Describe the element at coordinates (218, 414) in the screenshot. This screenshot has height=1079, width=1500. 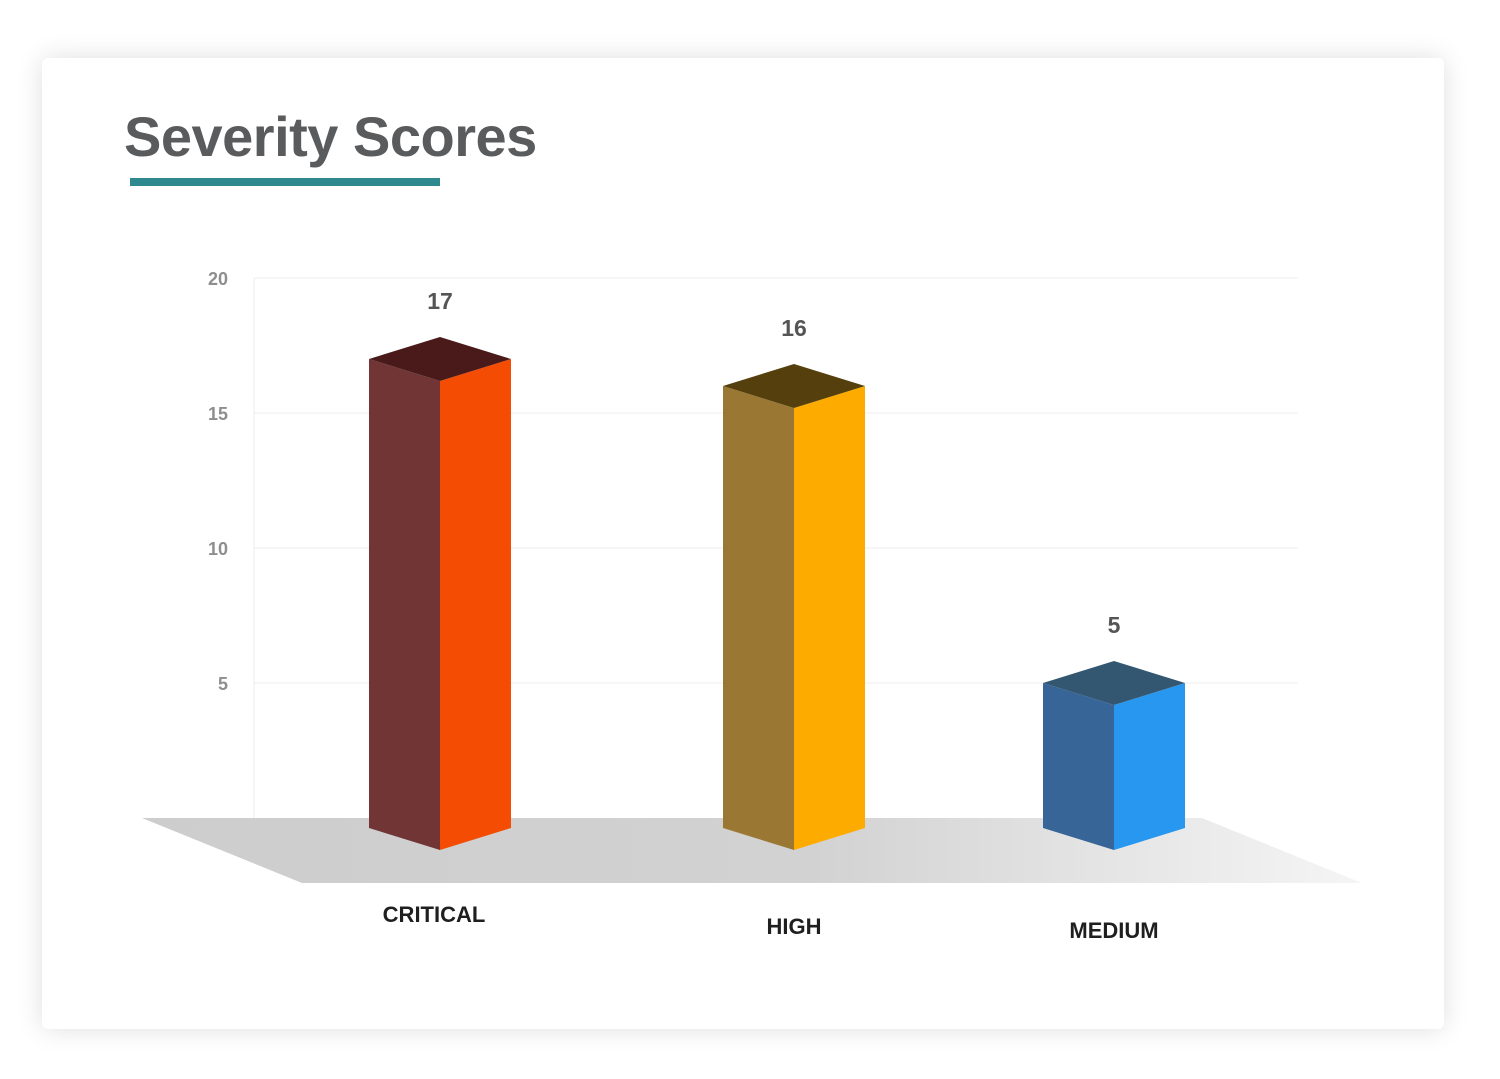
I see `y-tick-label: 15` at that location.